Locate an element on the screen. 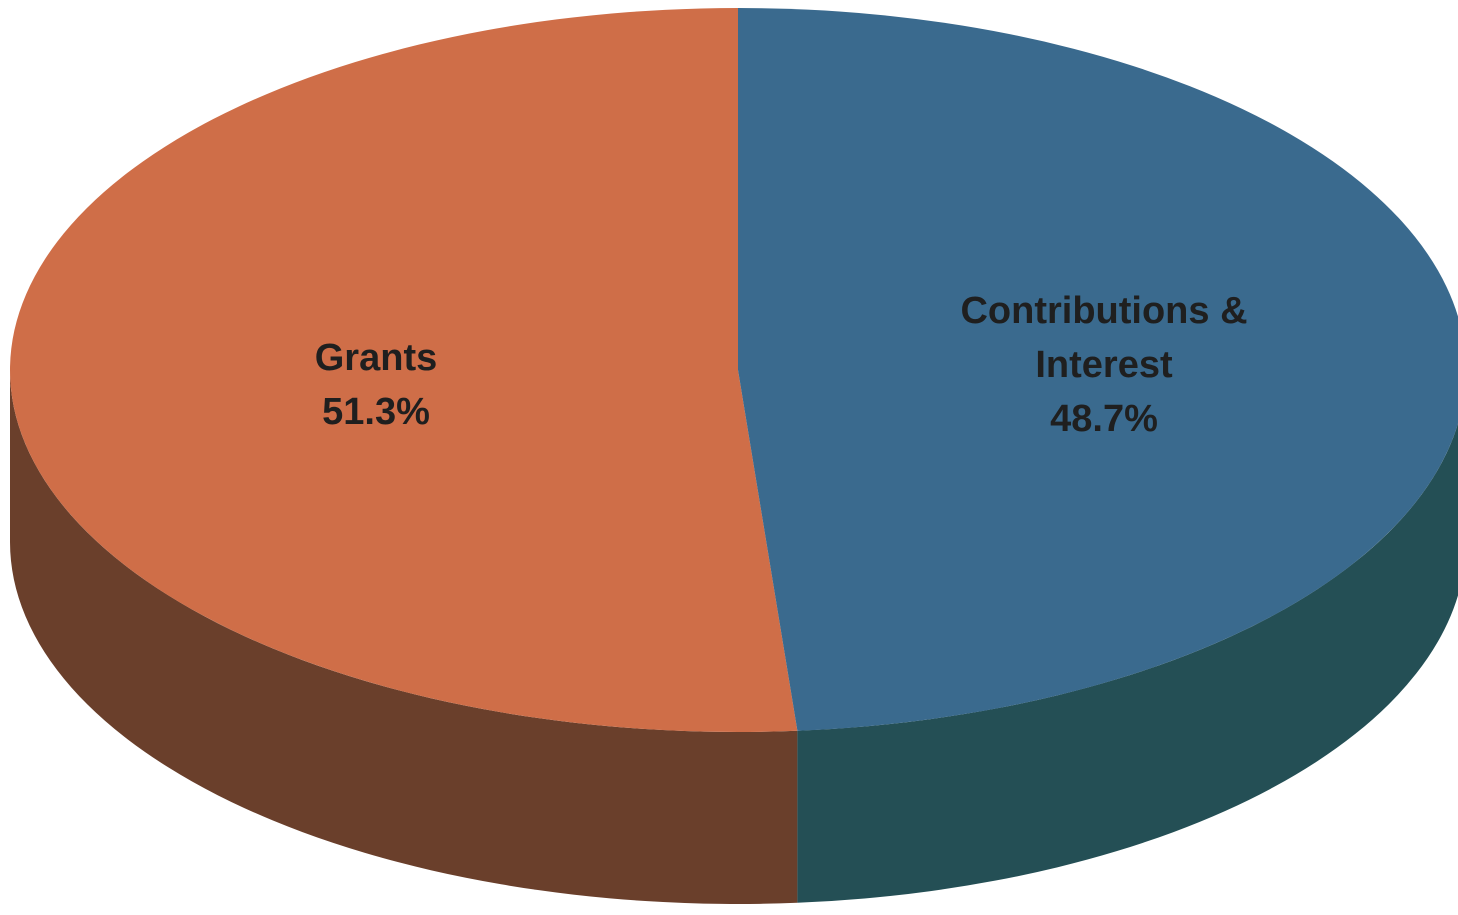  slice-label-line: 51.3% is located at coordinates (376, 412).